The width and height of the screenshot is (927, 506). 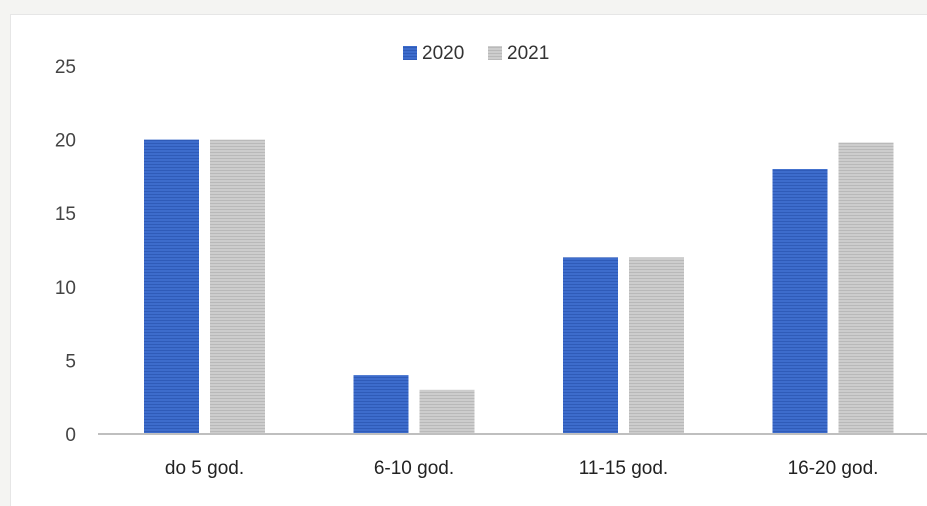 What do you see at coordinates (414, 468) in the screenshot?
I see `x-category-label: 6-10 god.` at bounding box center [414, 468].